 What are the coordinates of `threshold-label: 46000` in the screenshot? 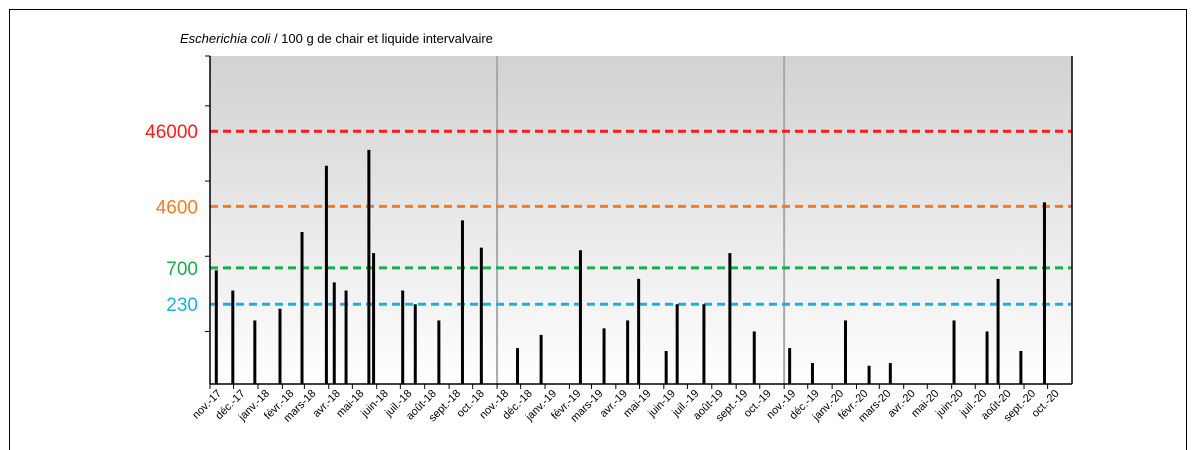 It's located at (171, 132).